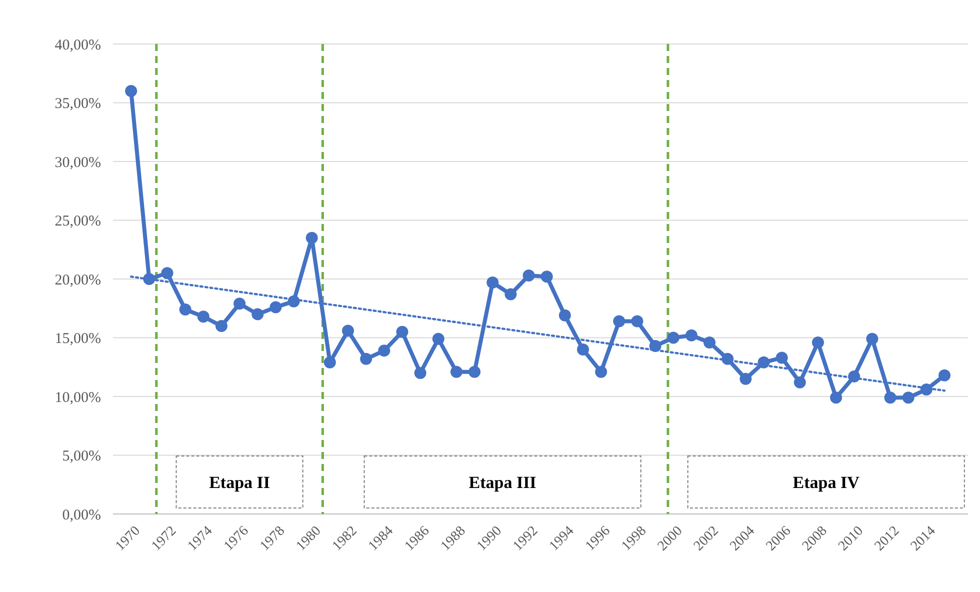 This screenshot has height=592, width=980. What do you see at coordinates (77, 162) in the screenshot?
I see `y-tick-label: 30,00%` at bounding box center [77, 162].